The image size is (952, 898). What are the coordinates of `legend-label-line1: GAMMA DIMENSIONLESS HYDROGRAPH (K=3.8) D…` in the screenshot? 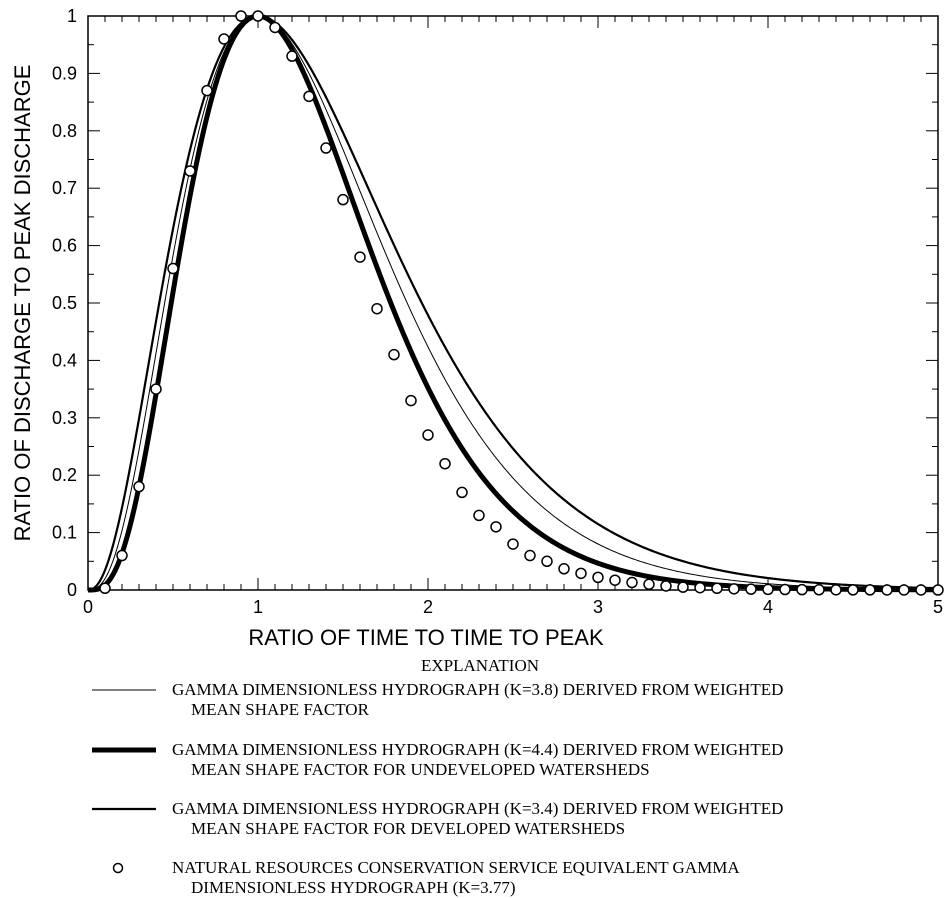 It's located at (478, 689).